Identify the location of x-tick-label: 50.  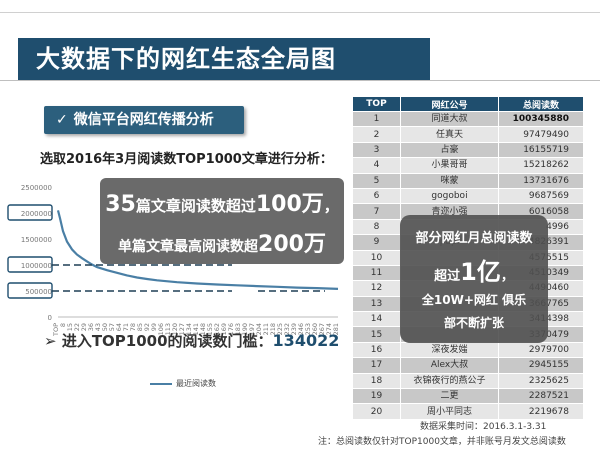
(105, 327).